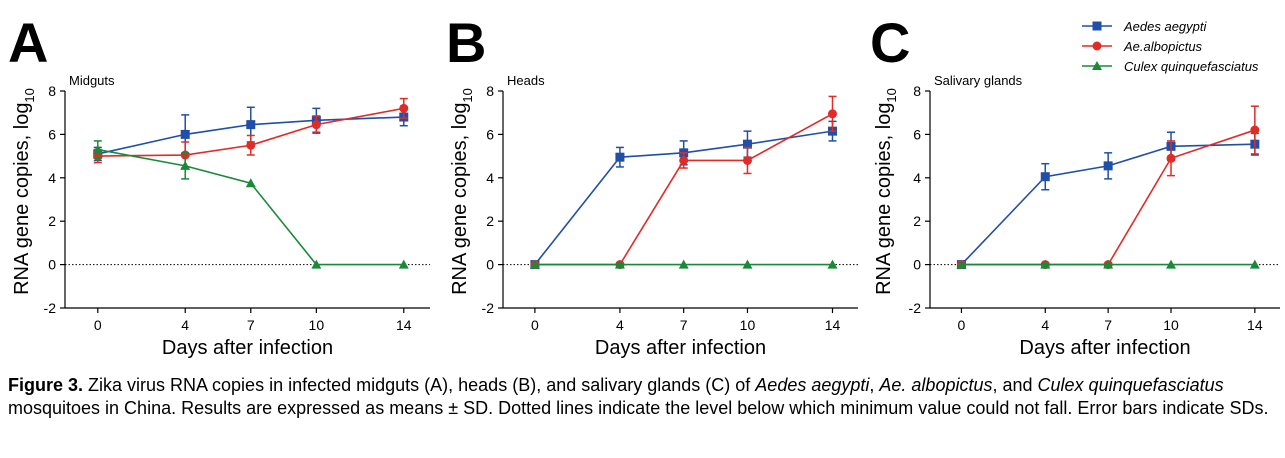 Image resolution: width=1285 pixels, height=458 pixels. I want to click on panel-title: Midguts, so click(92, 80).